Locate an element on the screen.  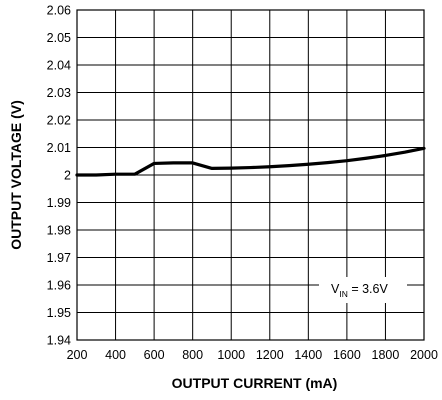
y-tick-label: 2.05 is located at coordinates (59, 38).